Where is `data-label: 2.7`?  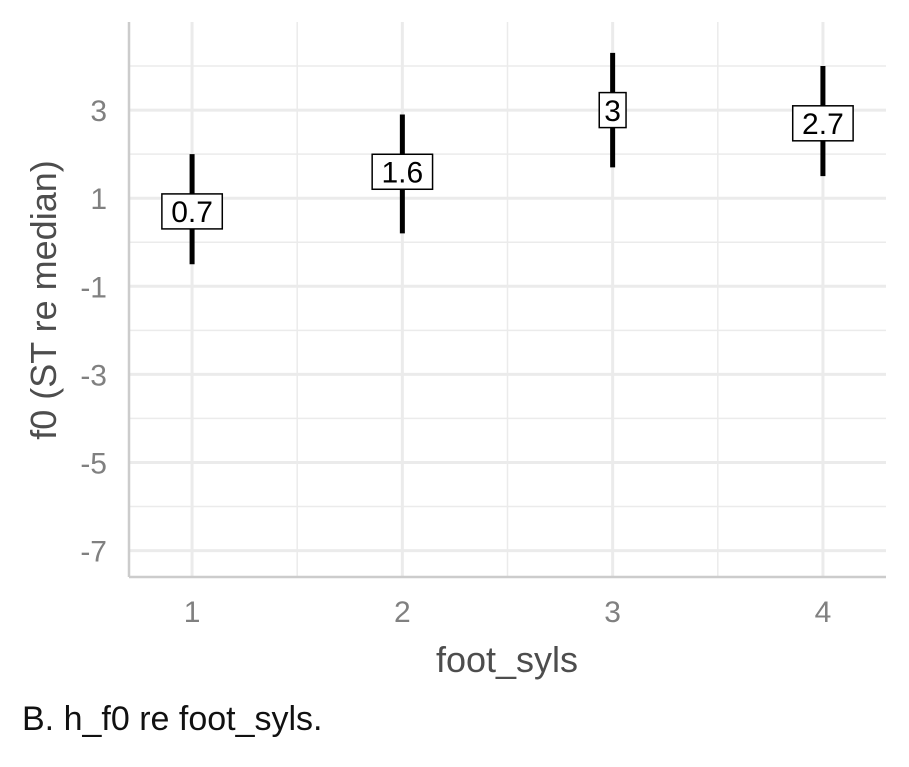
data-label: 2.7 is located at coordinates (823, 124).